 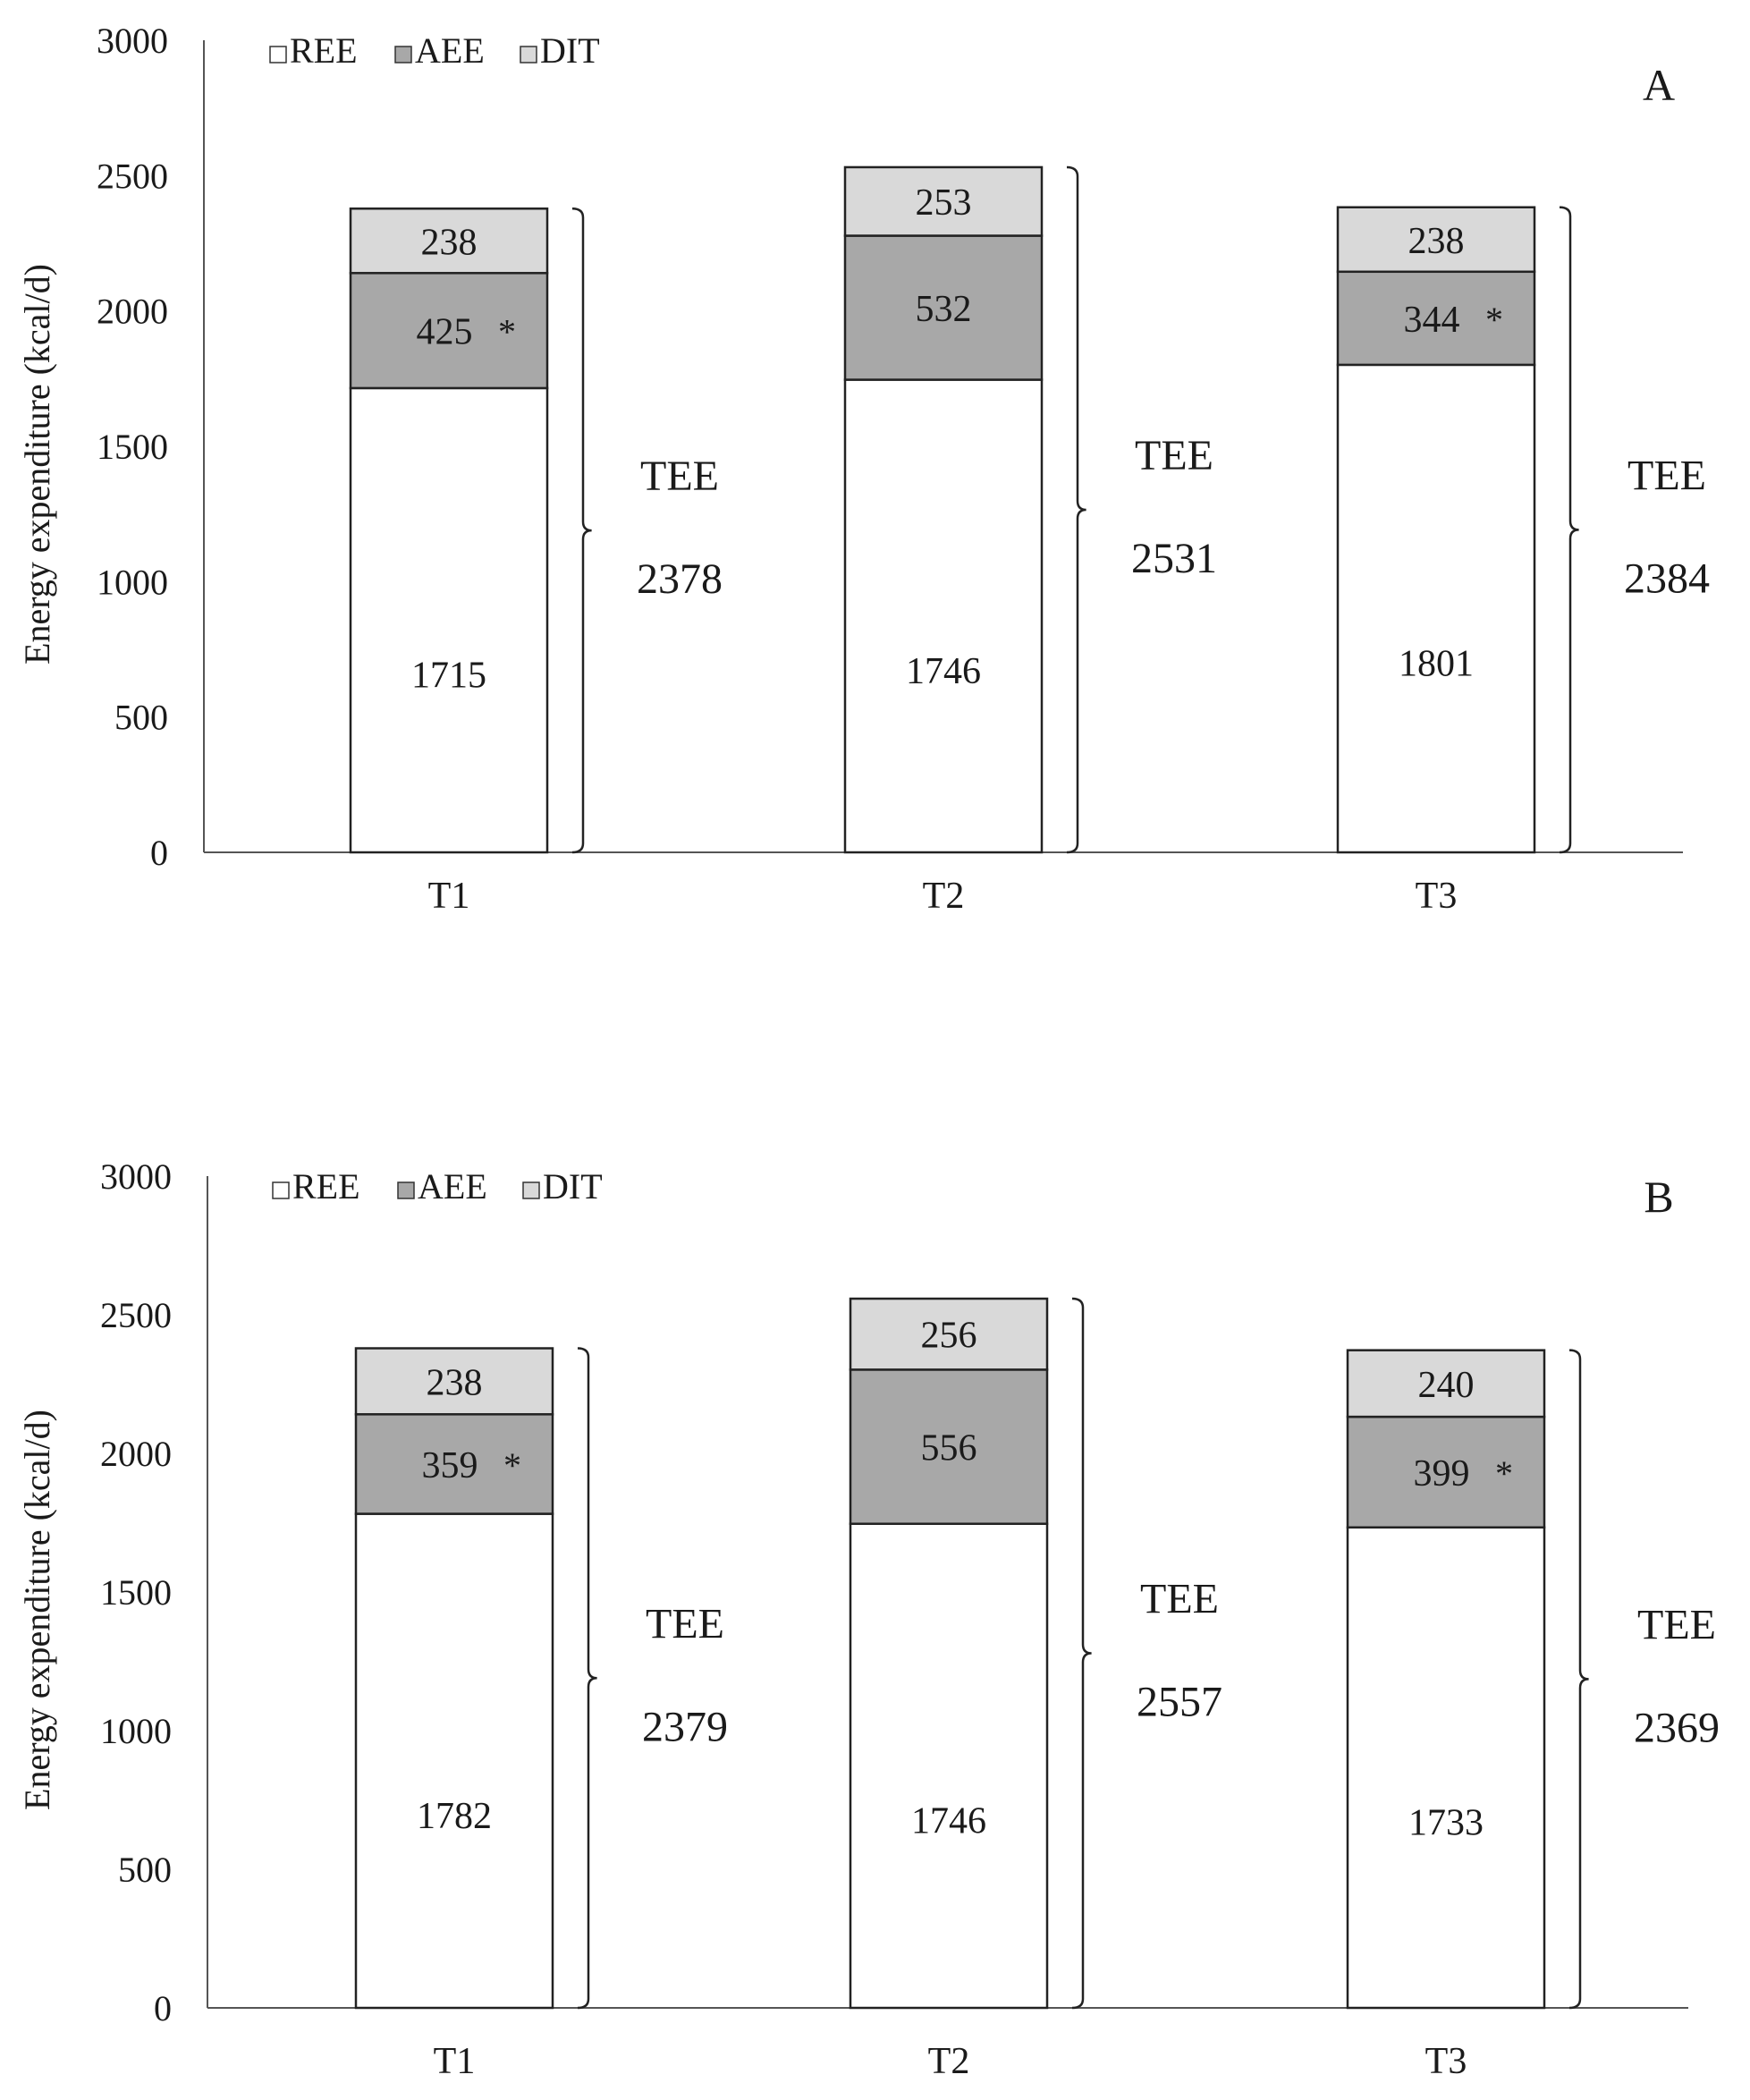 What do you see at coordinates (1667, 578) in the screenshot?
I see `total-value: 2384` at bounding box center [1667, 578].